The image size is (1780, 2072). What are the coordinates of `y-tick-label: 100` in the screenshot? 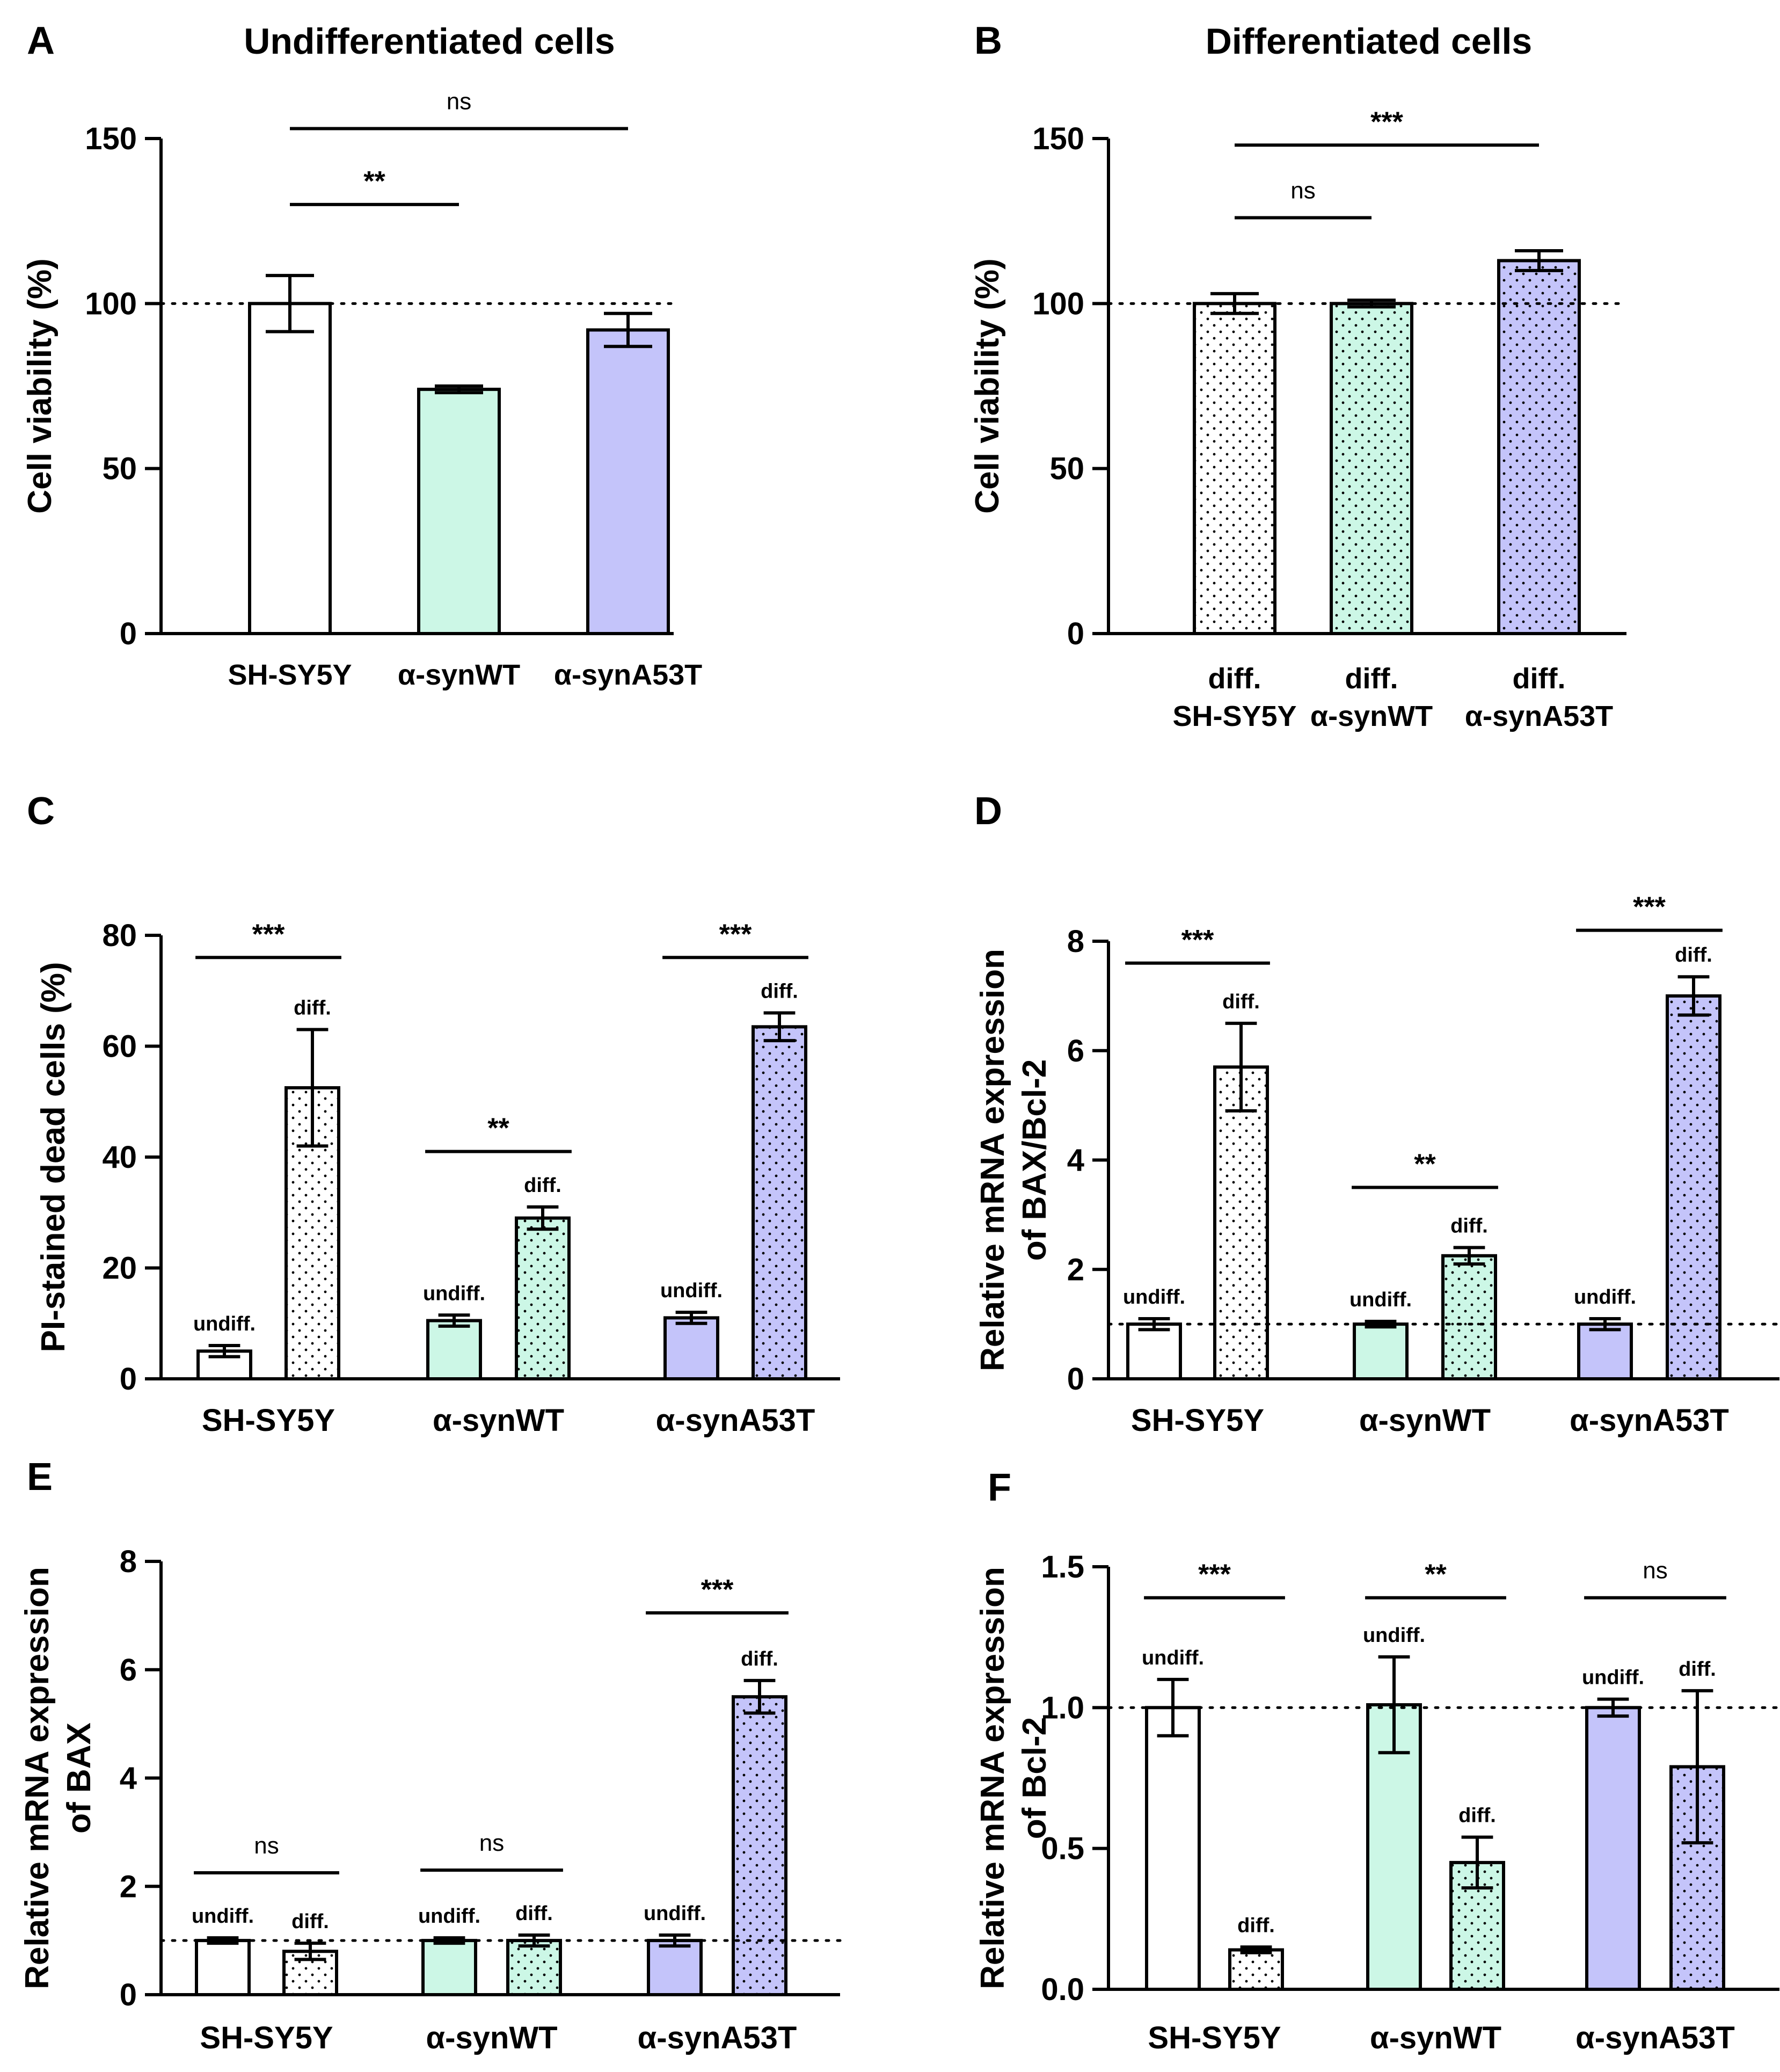 It's located at (1058, 303).